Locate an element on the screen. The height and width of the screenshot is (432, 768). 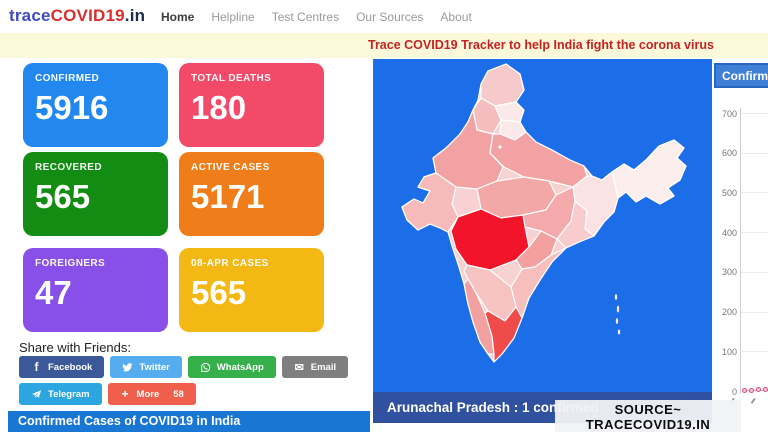
stat-card-foreigners: FOREIGNERS 47 is located at coordinates (95, 290).